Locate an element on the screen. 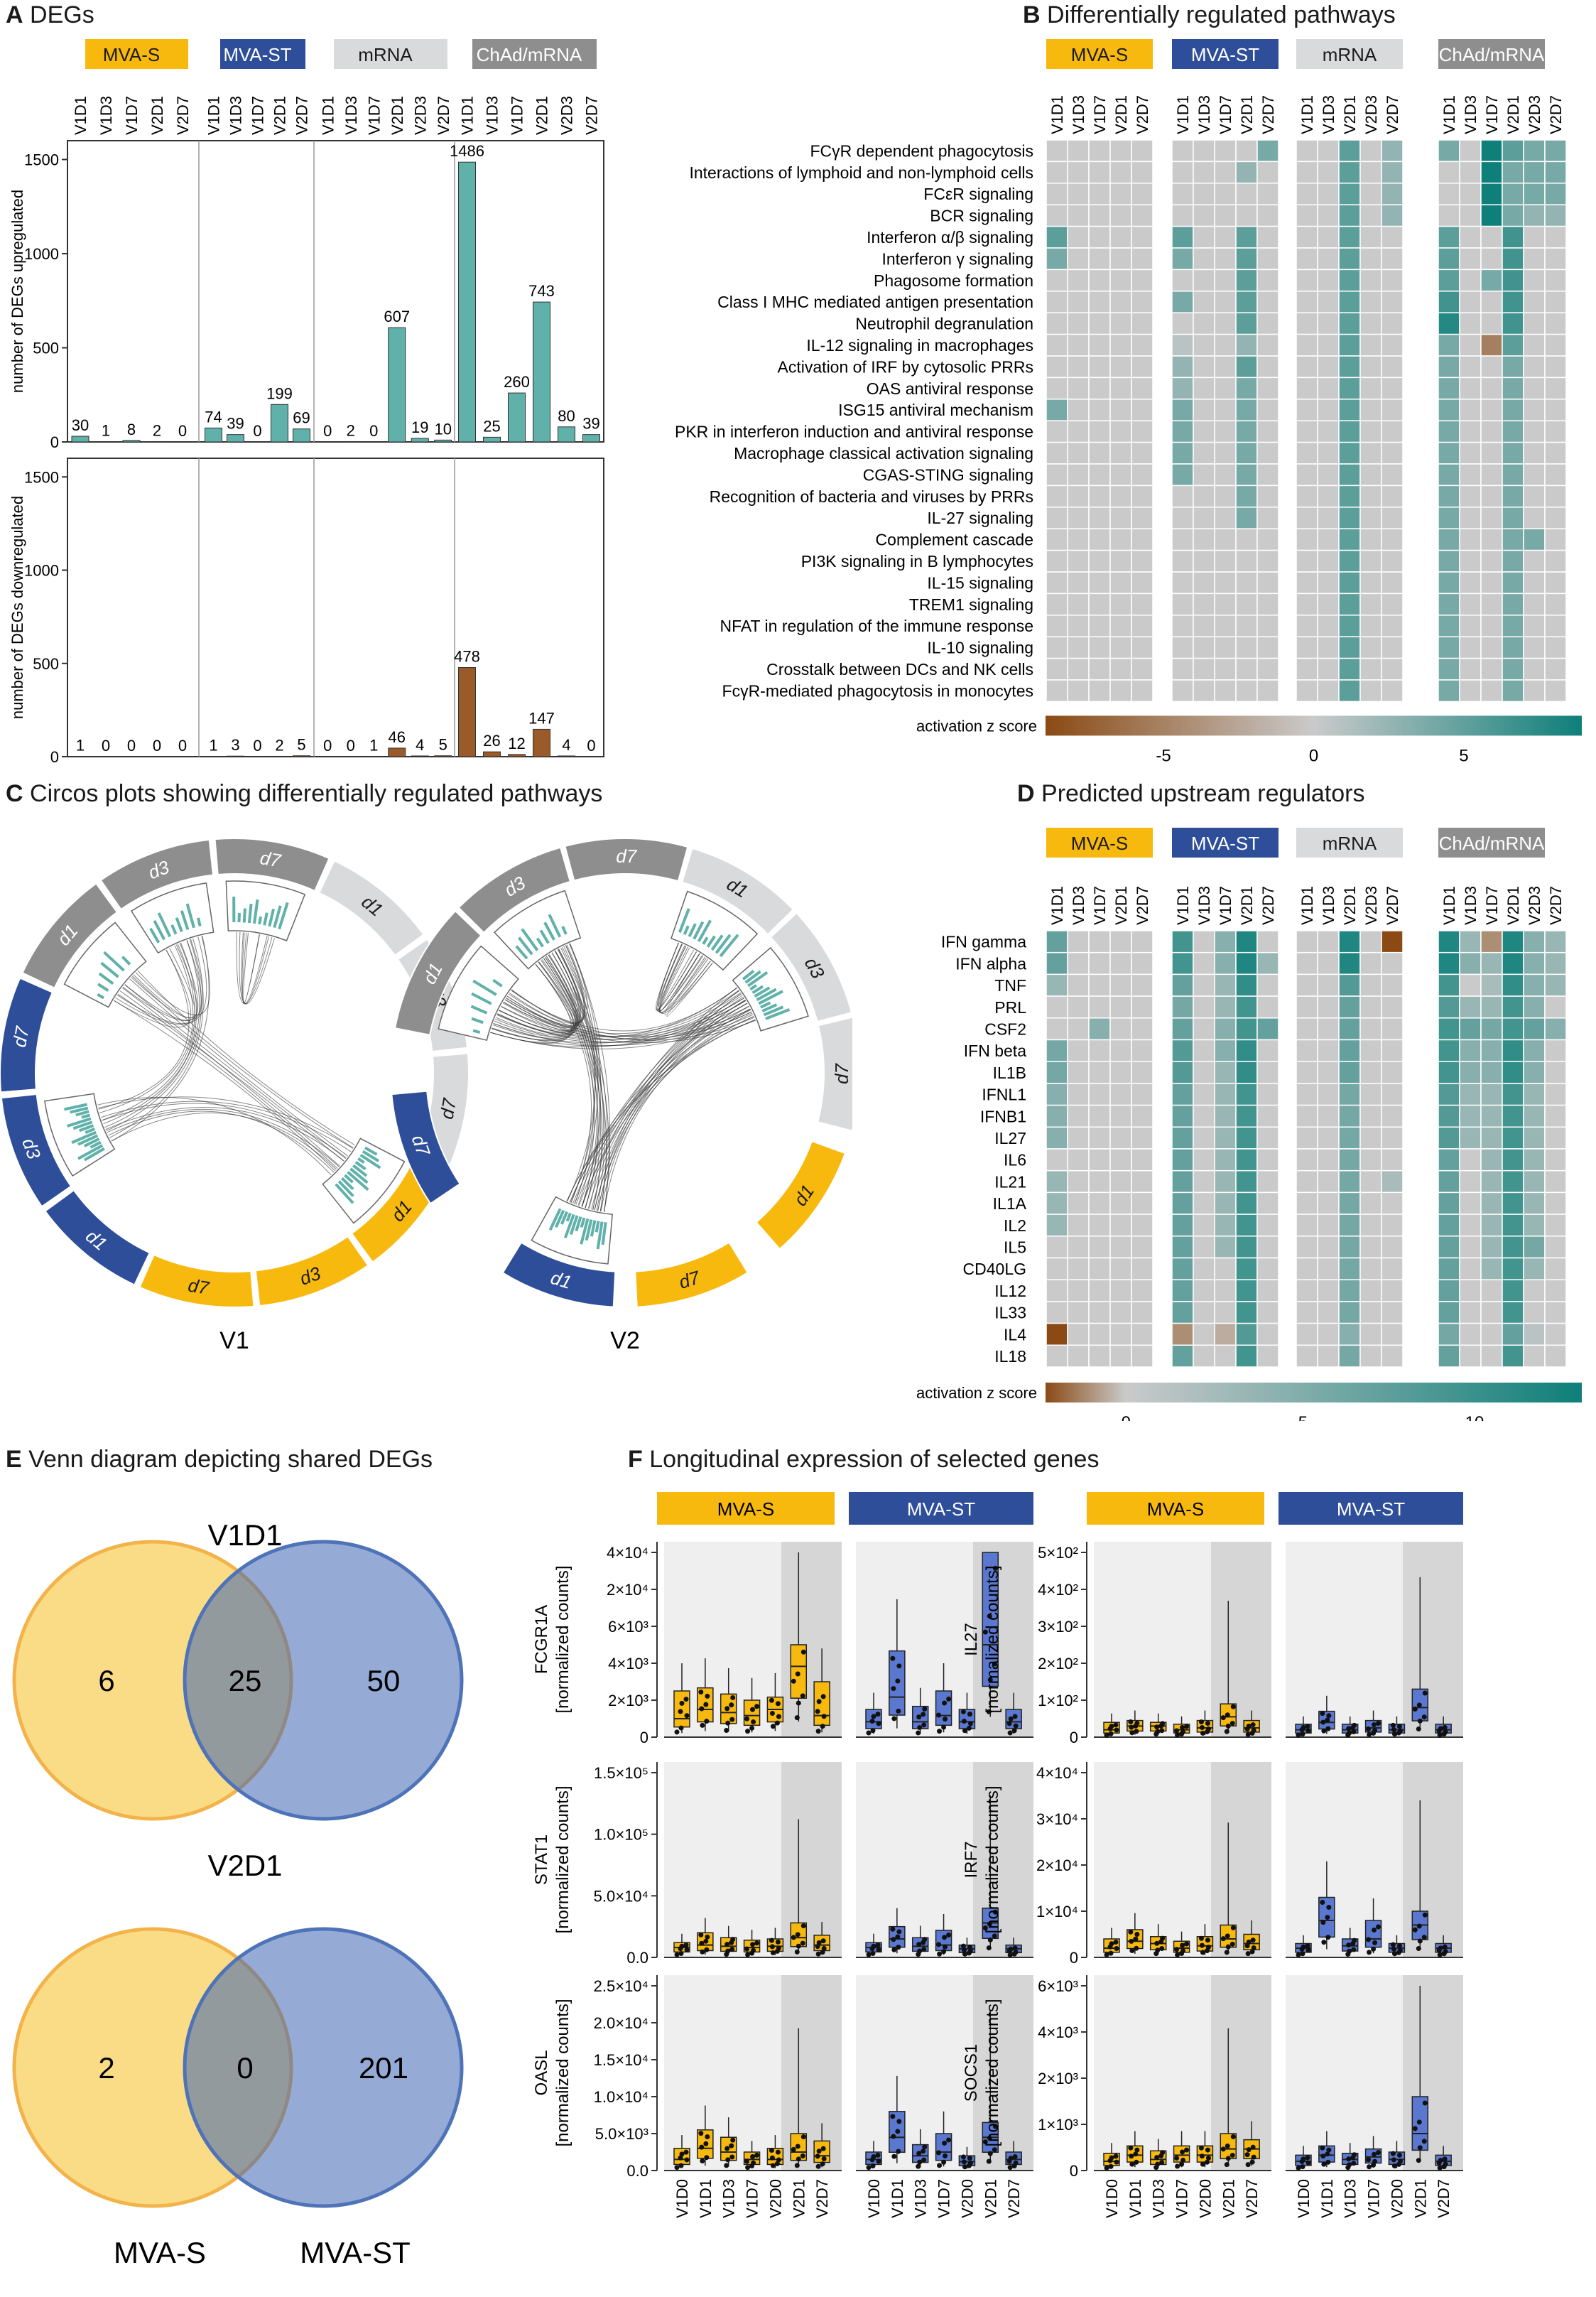  row-label: CSF2 is located at coordinates (1005, 1029).